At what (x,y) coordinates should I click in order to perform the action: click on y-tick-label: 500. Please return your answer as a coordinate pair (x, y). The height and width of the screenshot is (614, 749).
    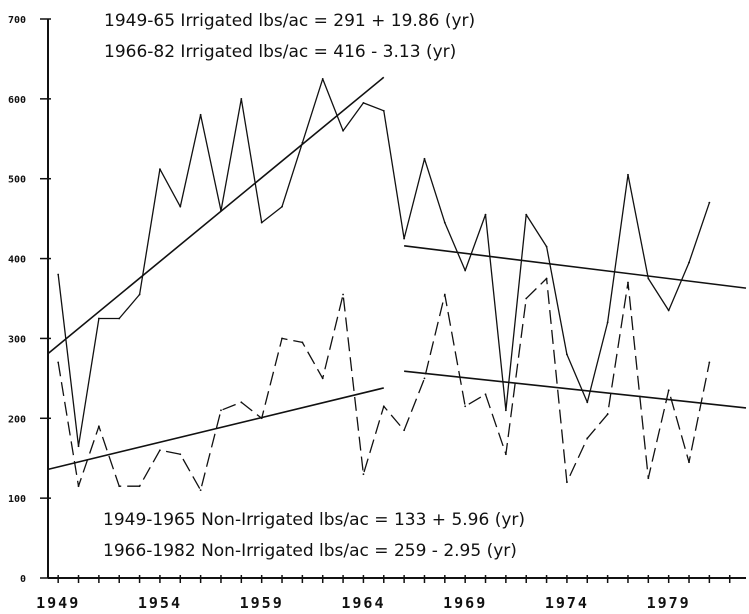
    Looking at the image, I should click on (17, 180).